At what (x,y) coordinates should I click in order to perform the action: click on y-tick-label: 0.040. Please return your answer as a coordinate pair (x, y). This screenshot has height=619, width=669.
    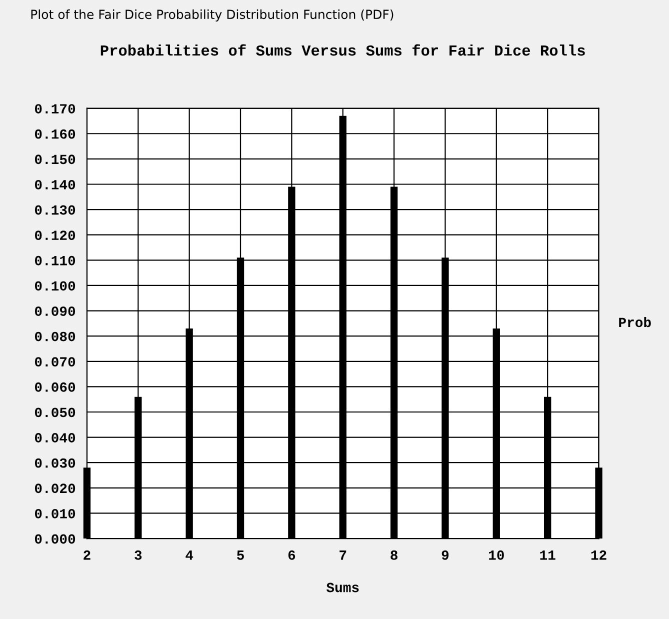
    Looking at the image, I should click on (55, 437).